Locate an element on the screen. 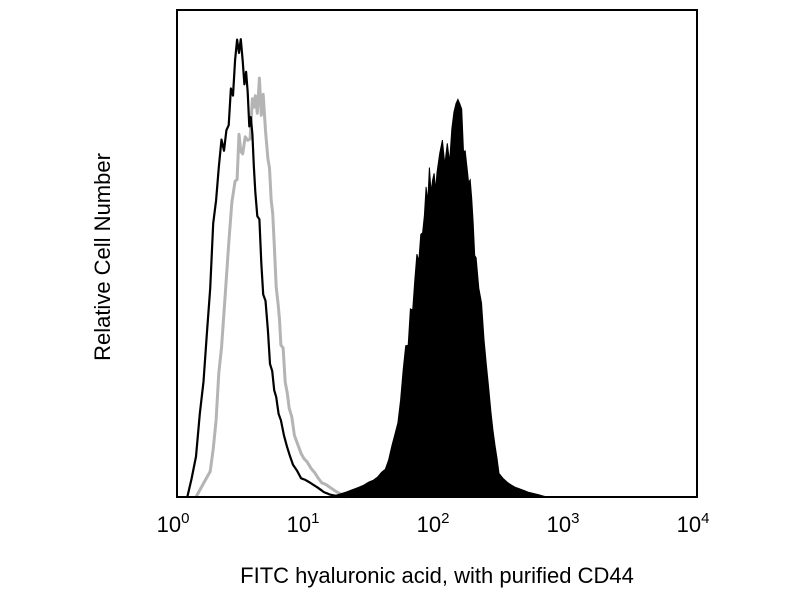  x-tick-label: 10² is located at coordinates (433, 523).